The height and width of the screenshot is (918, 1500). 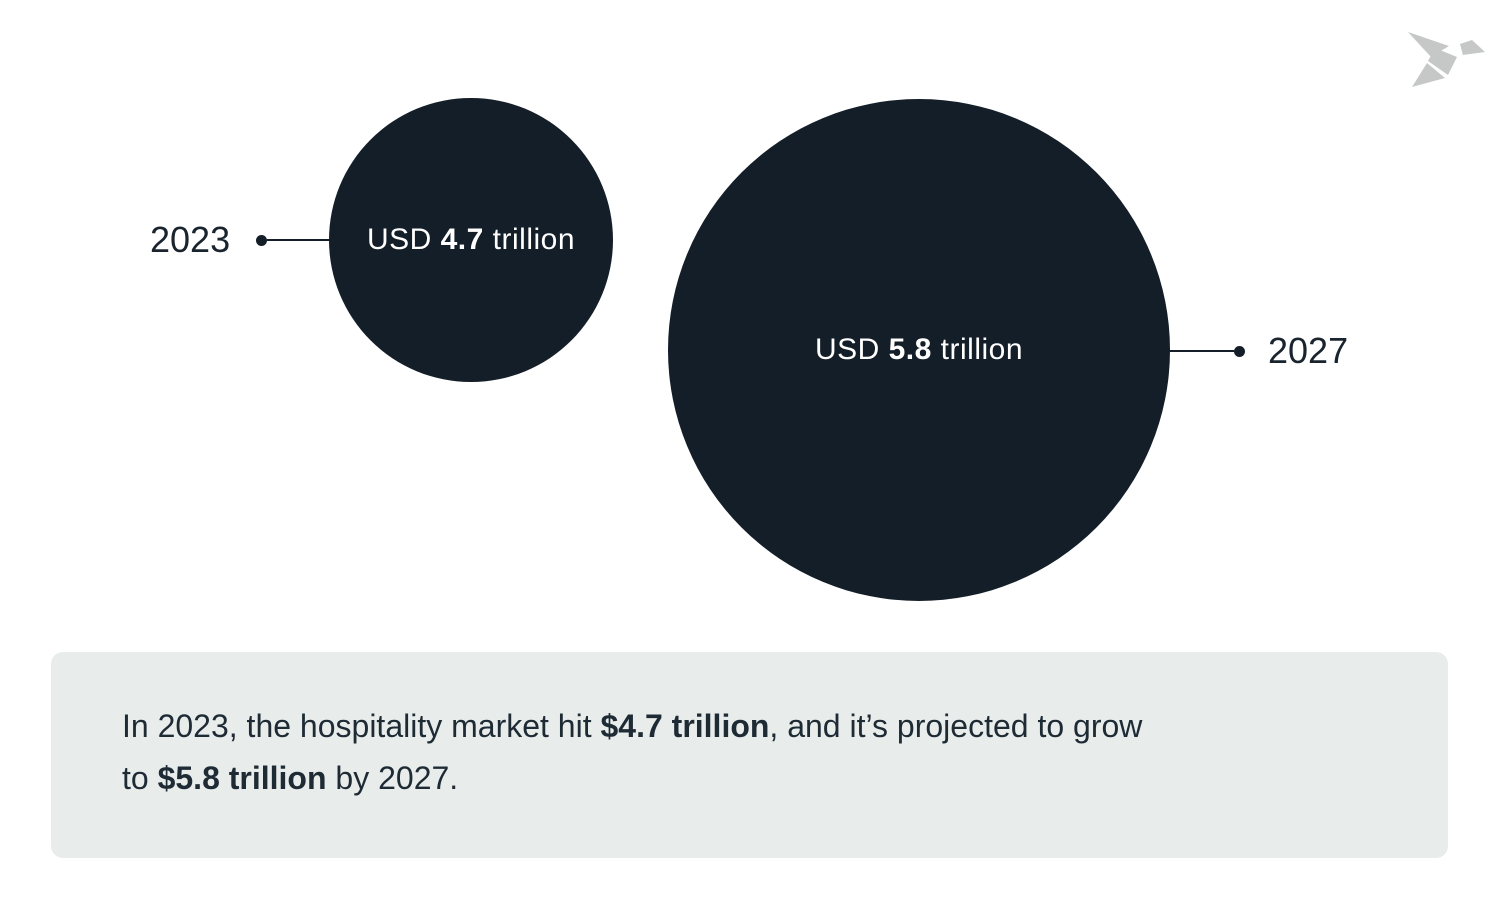 I want to click on connector-2023-line, so click(x=299, y=240).